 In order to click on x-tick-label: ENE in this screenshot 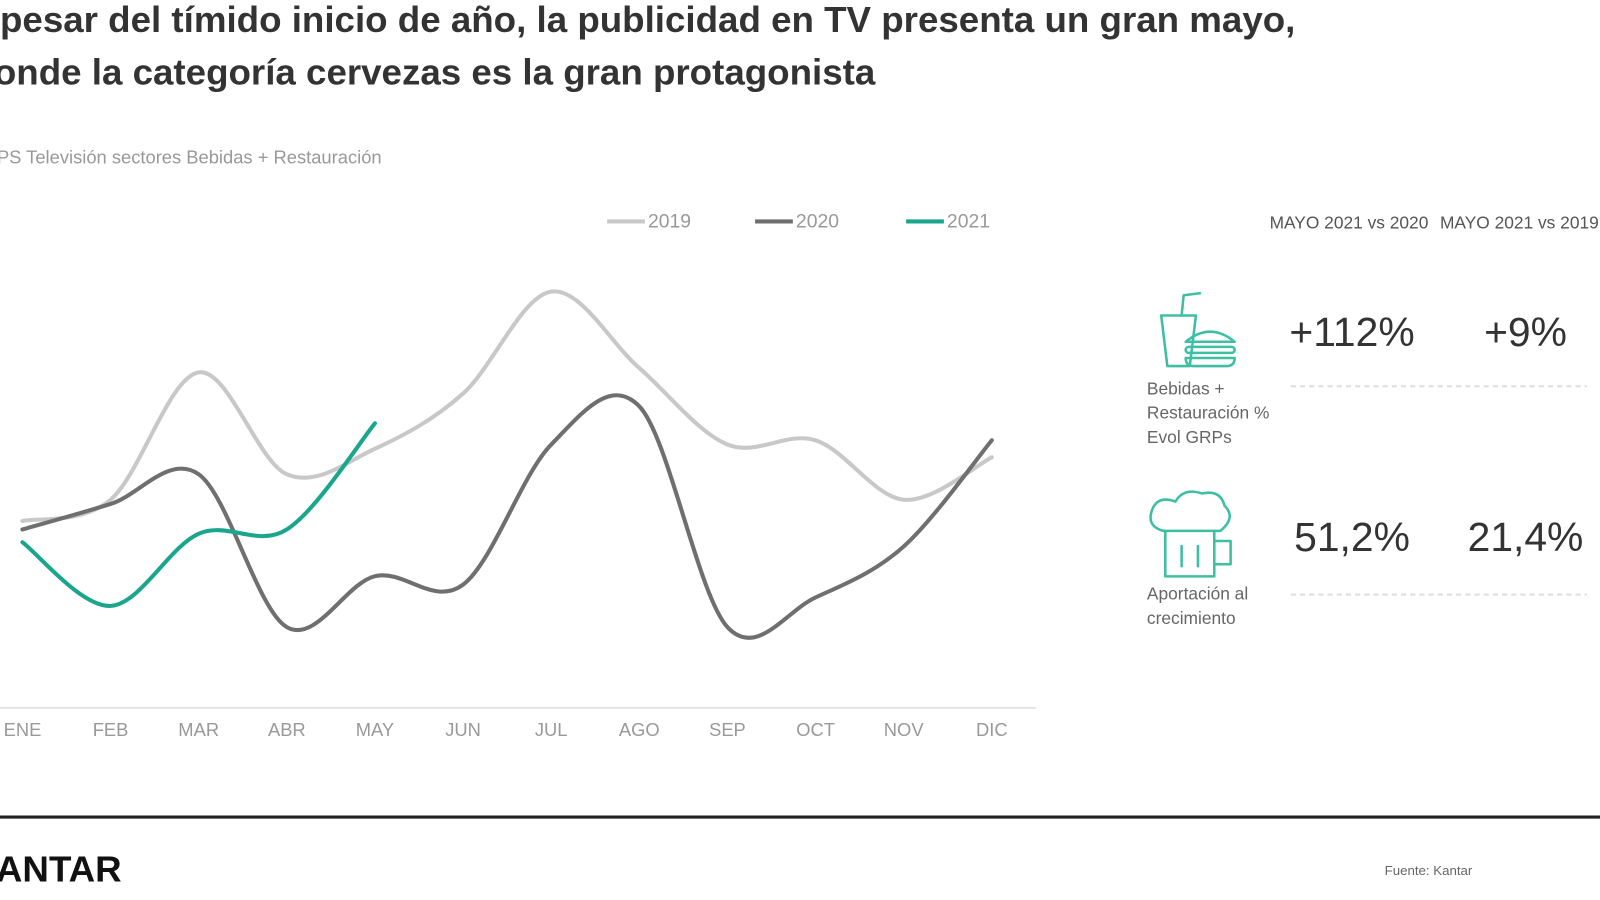, I will do `click(23, 729)`.